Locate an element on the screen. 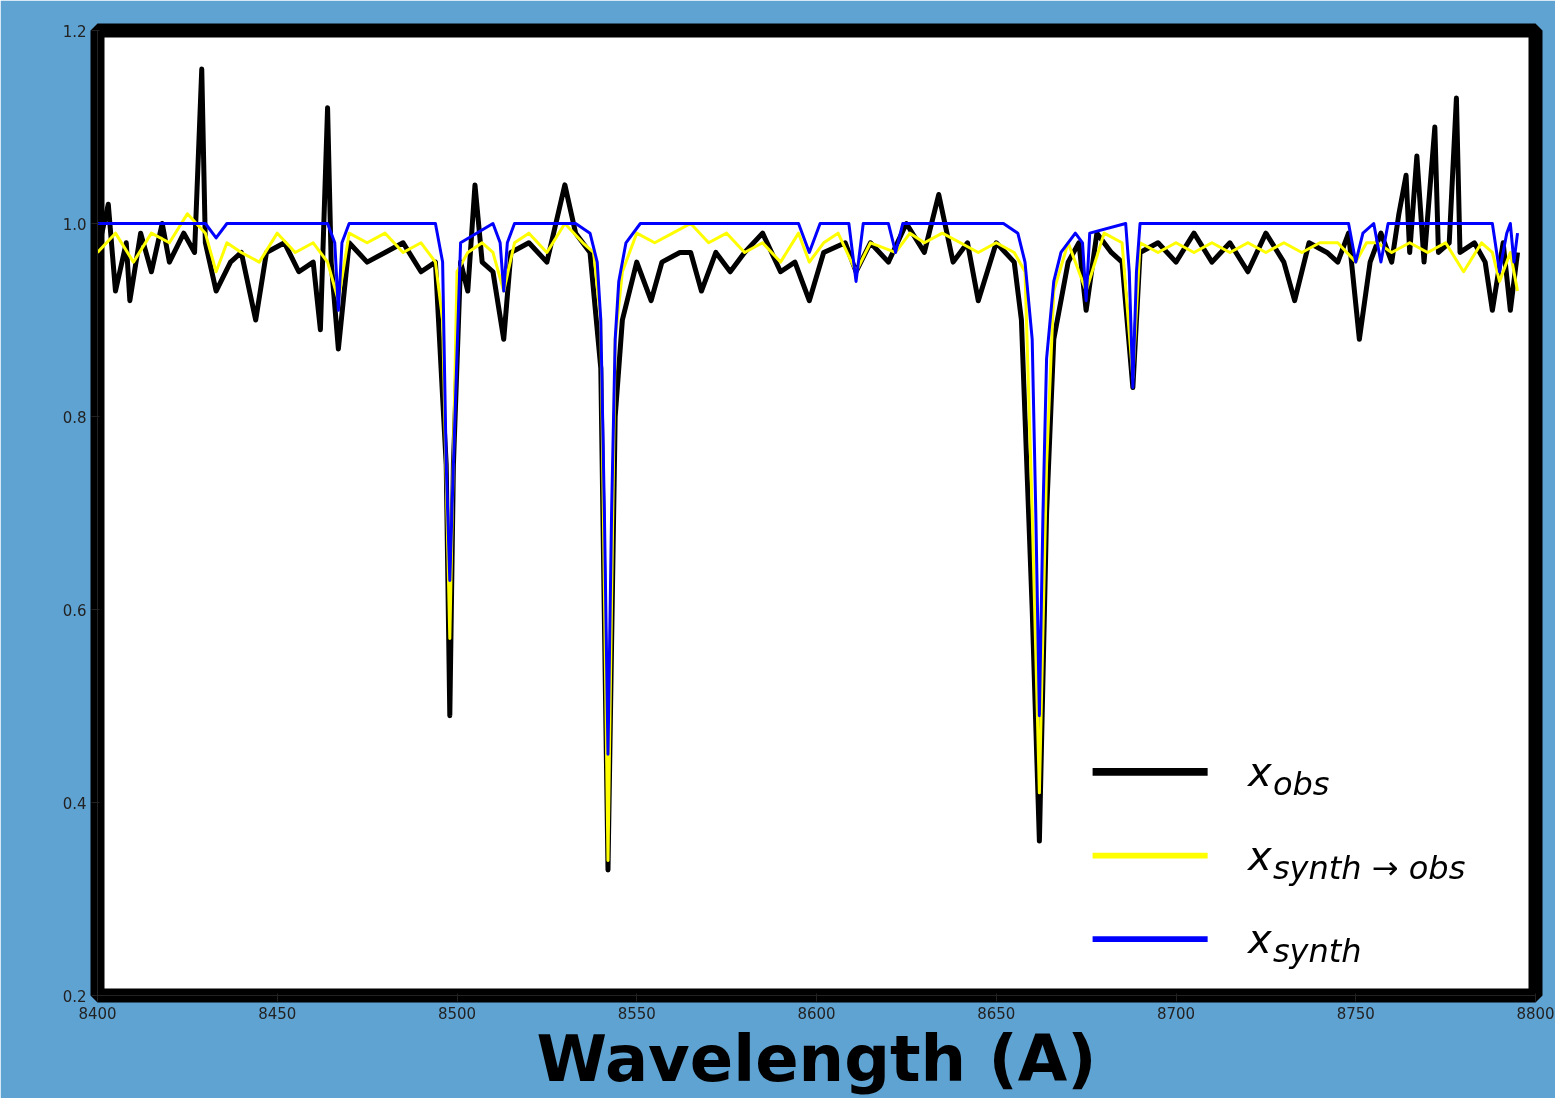 This screenshot has width=1555, height=1098. y-tick-label: 0.8 is located at coordinates (74, 417).